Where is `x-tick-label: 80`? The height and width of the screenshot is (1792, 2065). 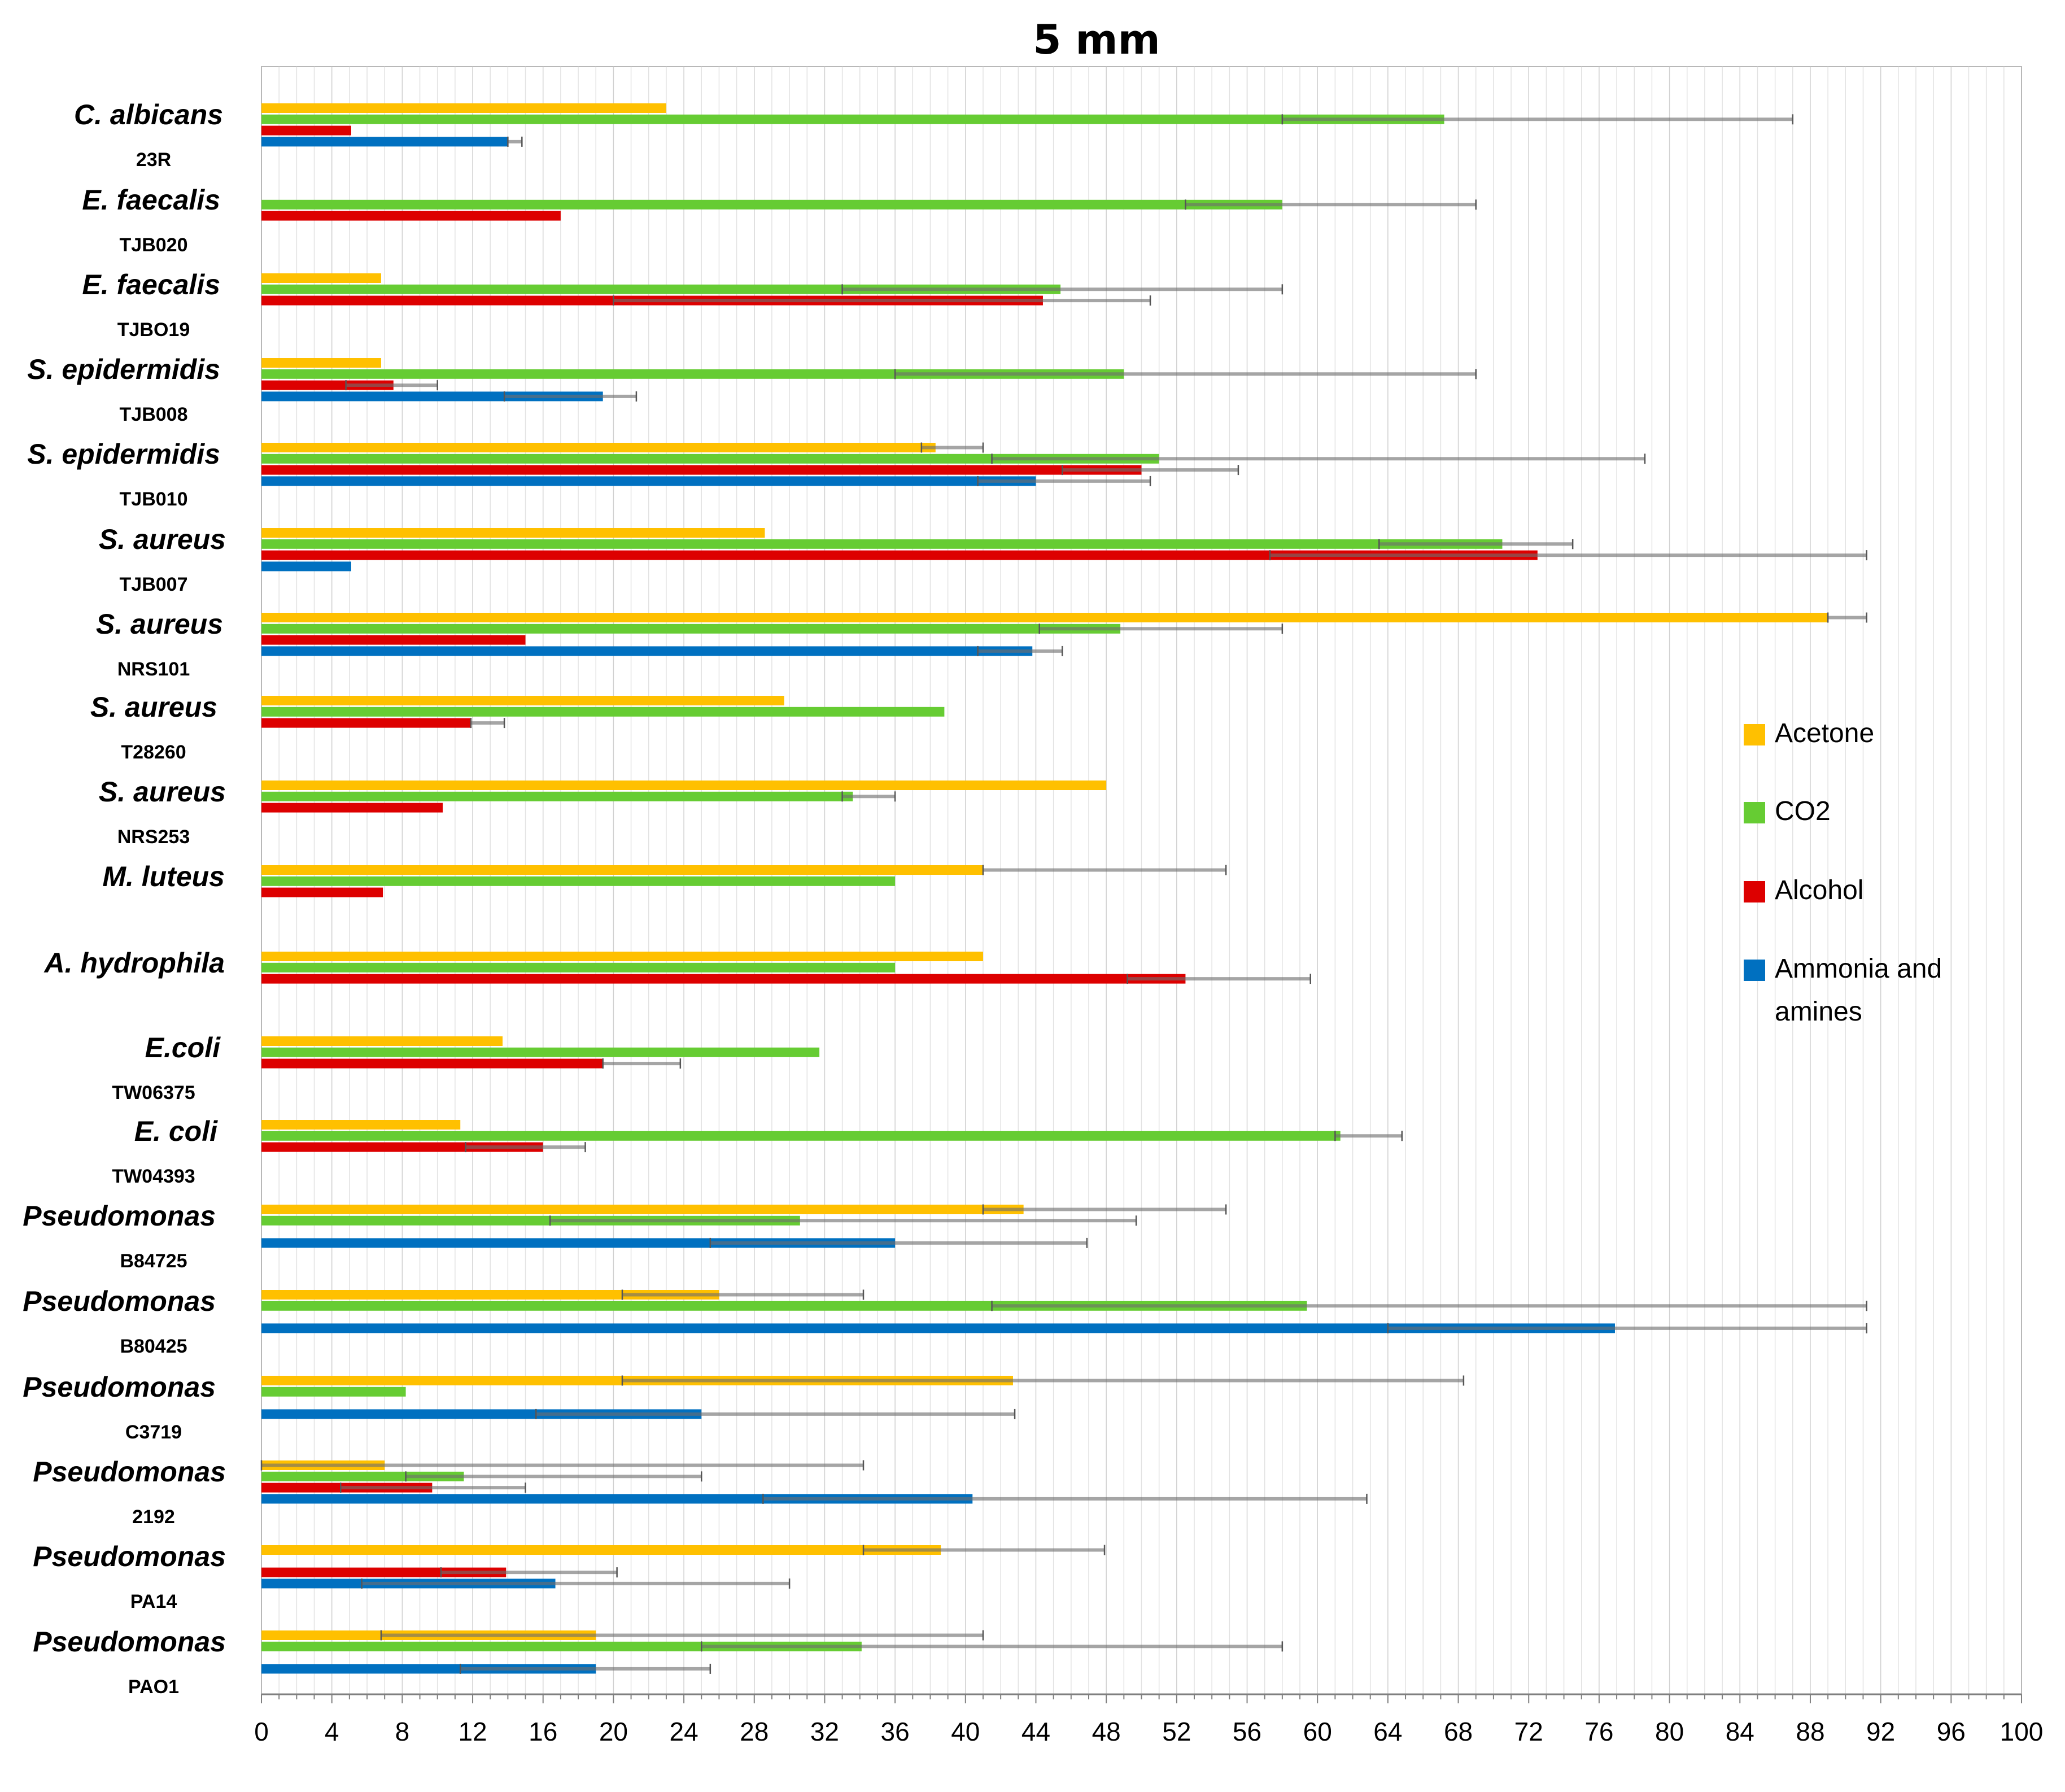 x-tick-label: 80 is located at coordinates (1670, 1731).